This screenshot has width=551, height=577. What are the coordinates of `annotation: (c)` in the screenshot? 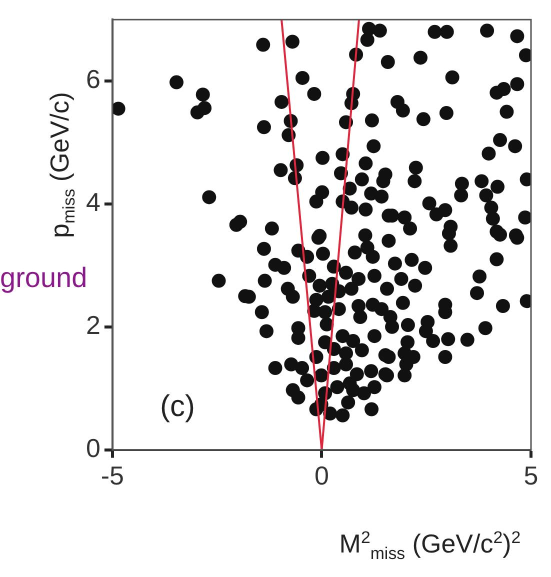 It's located at (177, 407).